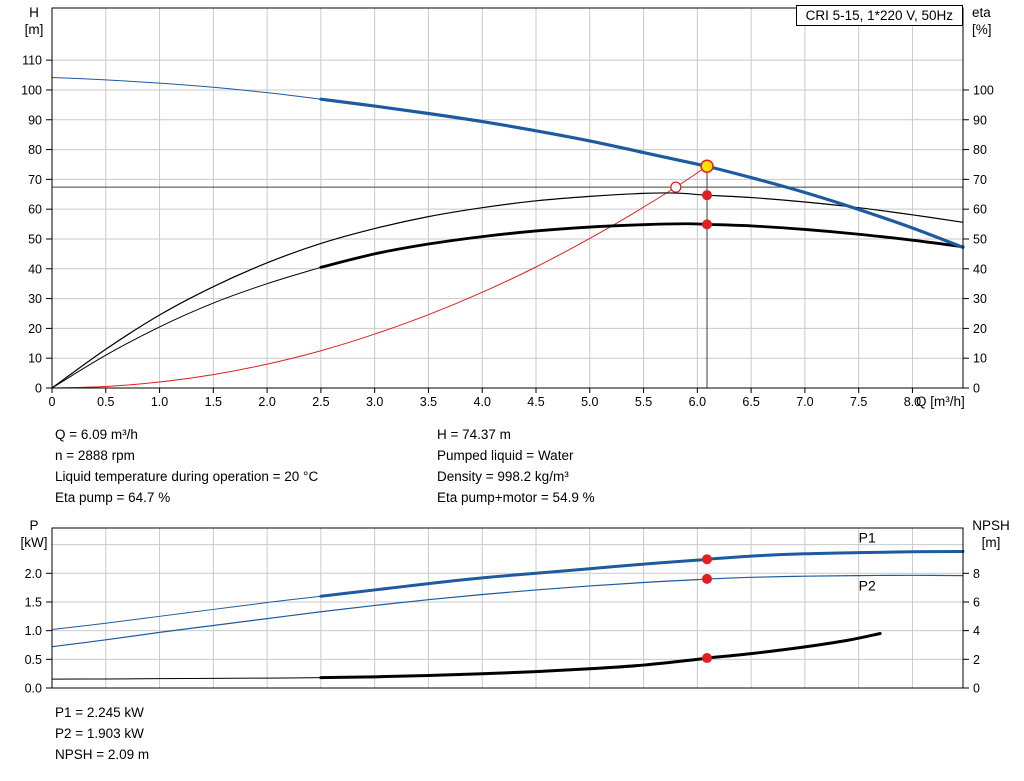  Describe the element at coordinates (976, 631) in the screenshot. I see `y-right-tick-label: 4` at that location.